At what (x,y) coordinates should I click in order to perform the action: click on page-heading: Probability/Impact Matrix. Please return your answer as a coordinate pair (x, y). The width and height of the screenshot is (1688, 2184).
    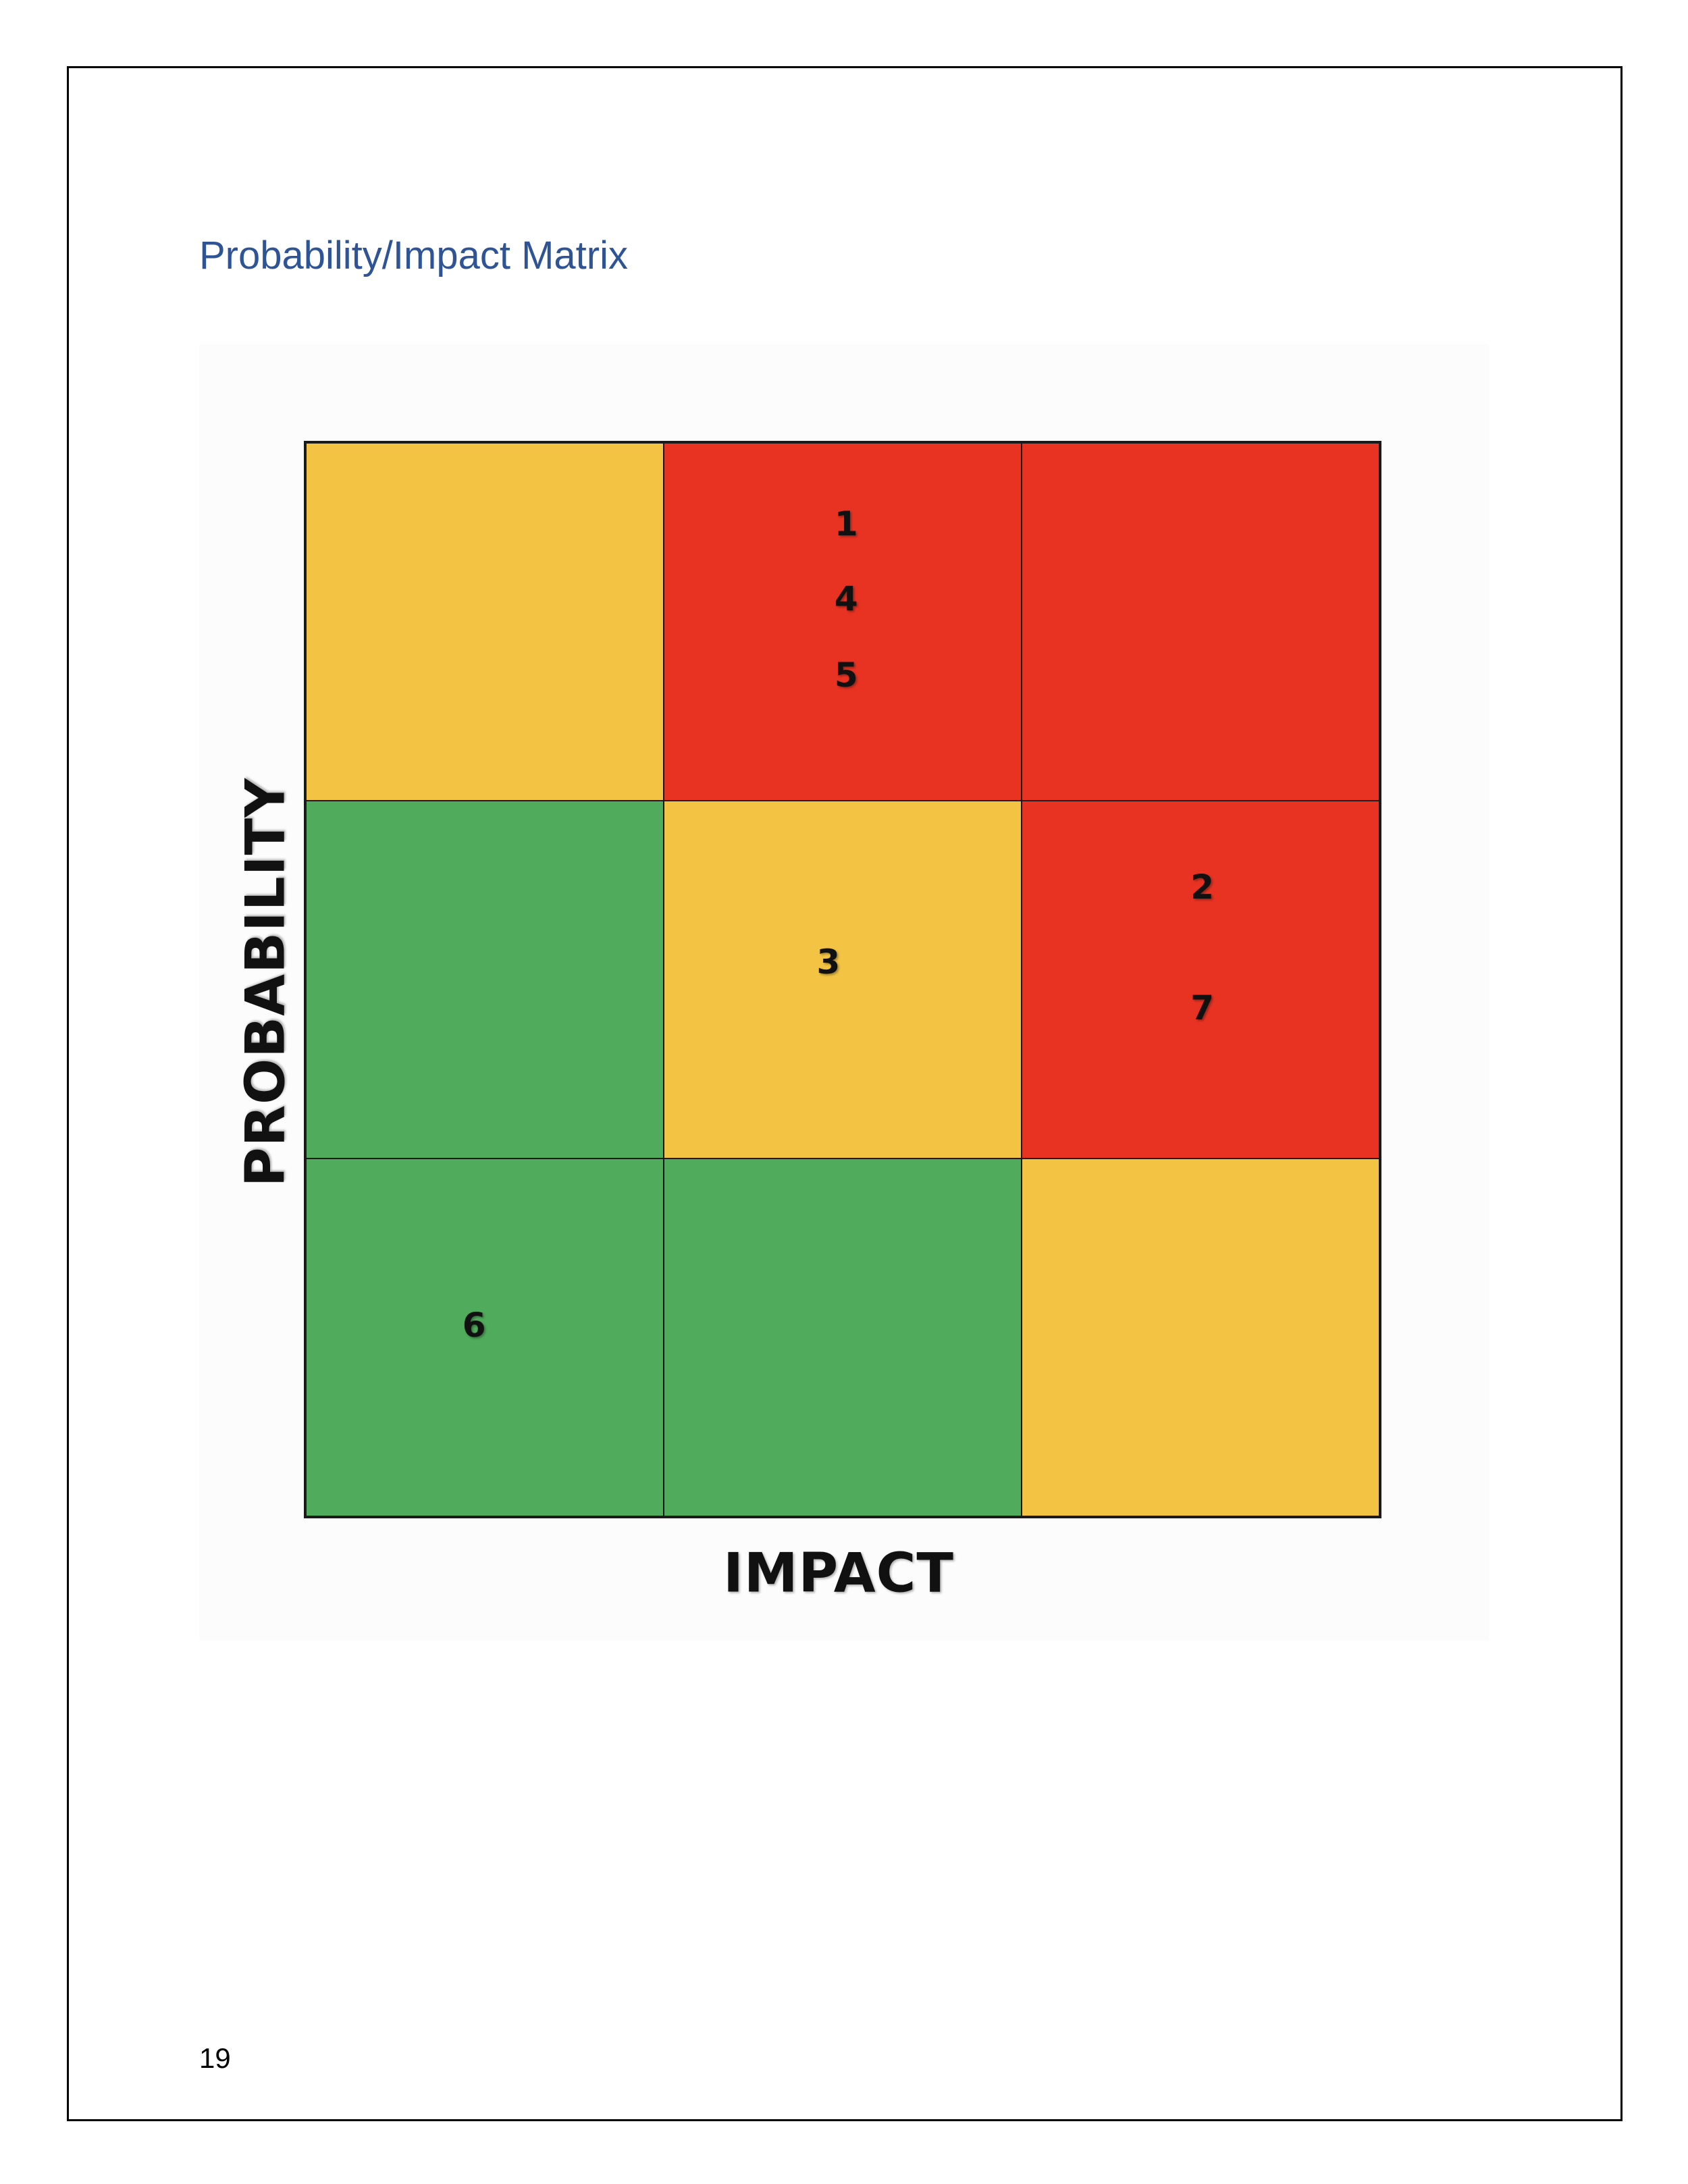
    Looking at the image, I should click on (414, 255).